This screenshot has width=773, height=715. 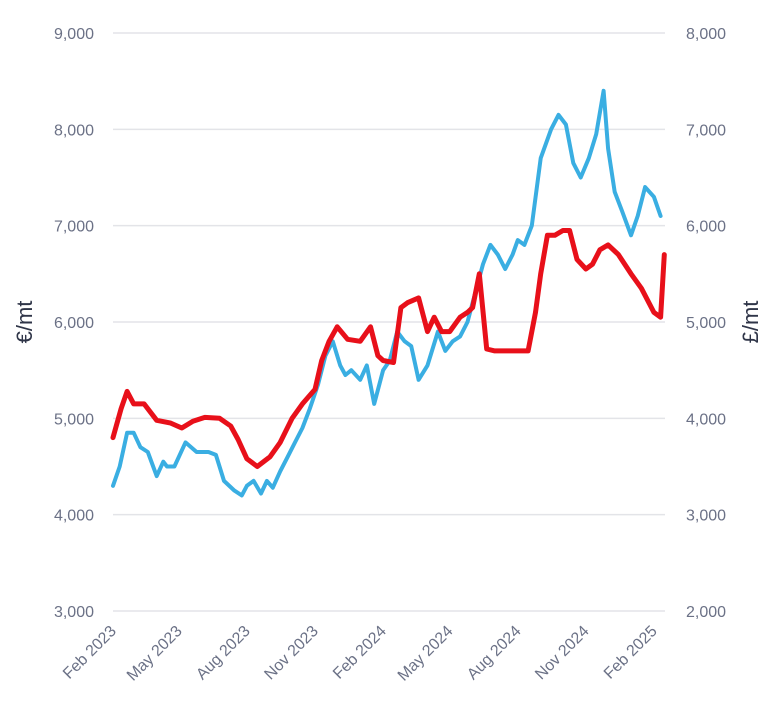 What do you see at coordinates (562, 653) in the screenshot?
I see `x-tick-label: Nov 2024` at bounding box center [562, 653].